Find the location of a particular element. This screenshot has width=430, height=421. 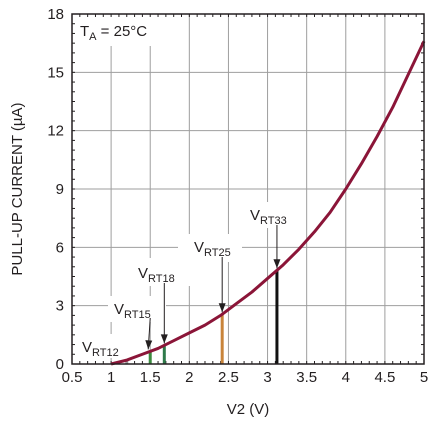

y-tick-label-3: 9 is located at coordinates (60, 189).